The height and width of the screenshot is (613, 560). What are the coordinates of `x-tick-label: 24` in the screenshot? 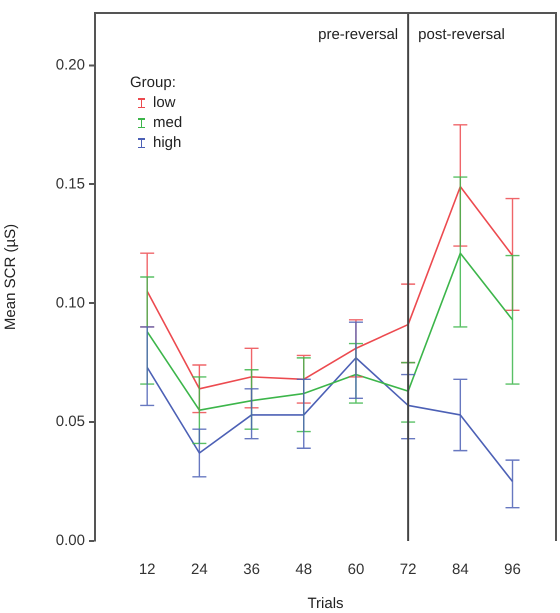 It's located at (199, 569).